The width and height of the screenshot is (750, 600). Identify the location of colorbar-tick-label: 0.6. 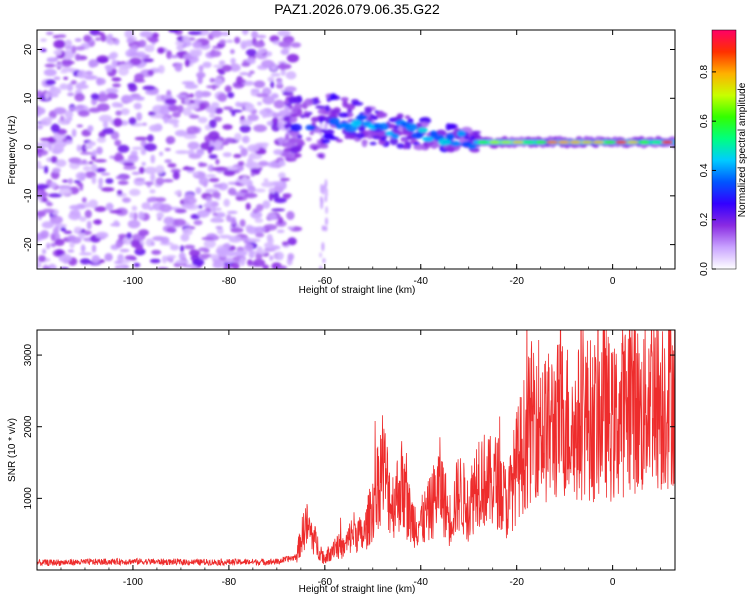
(704, 121).